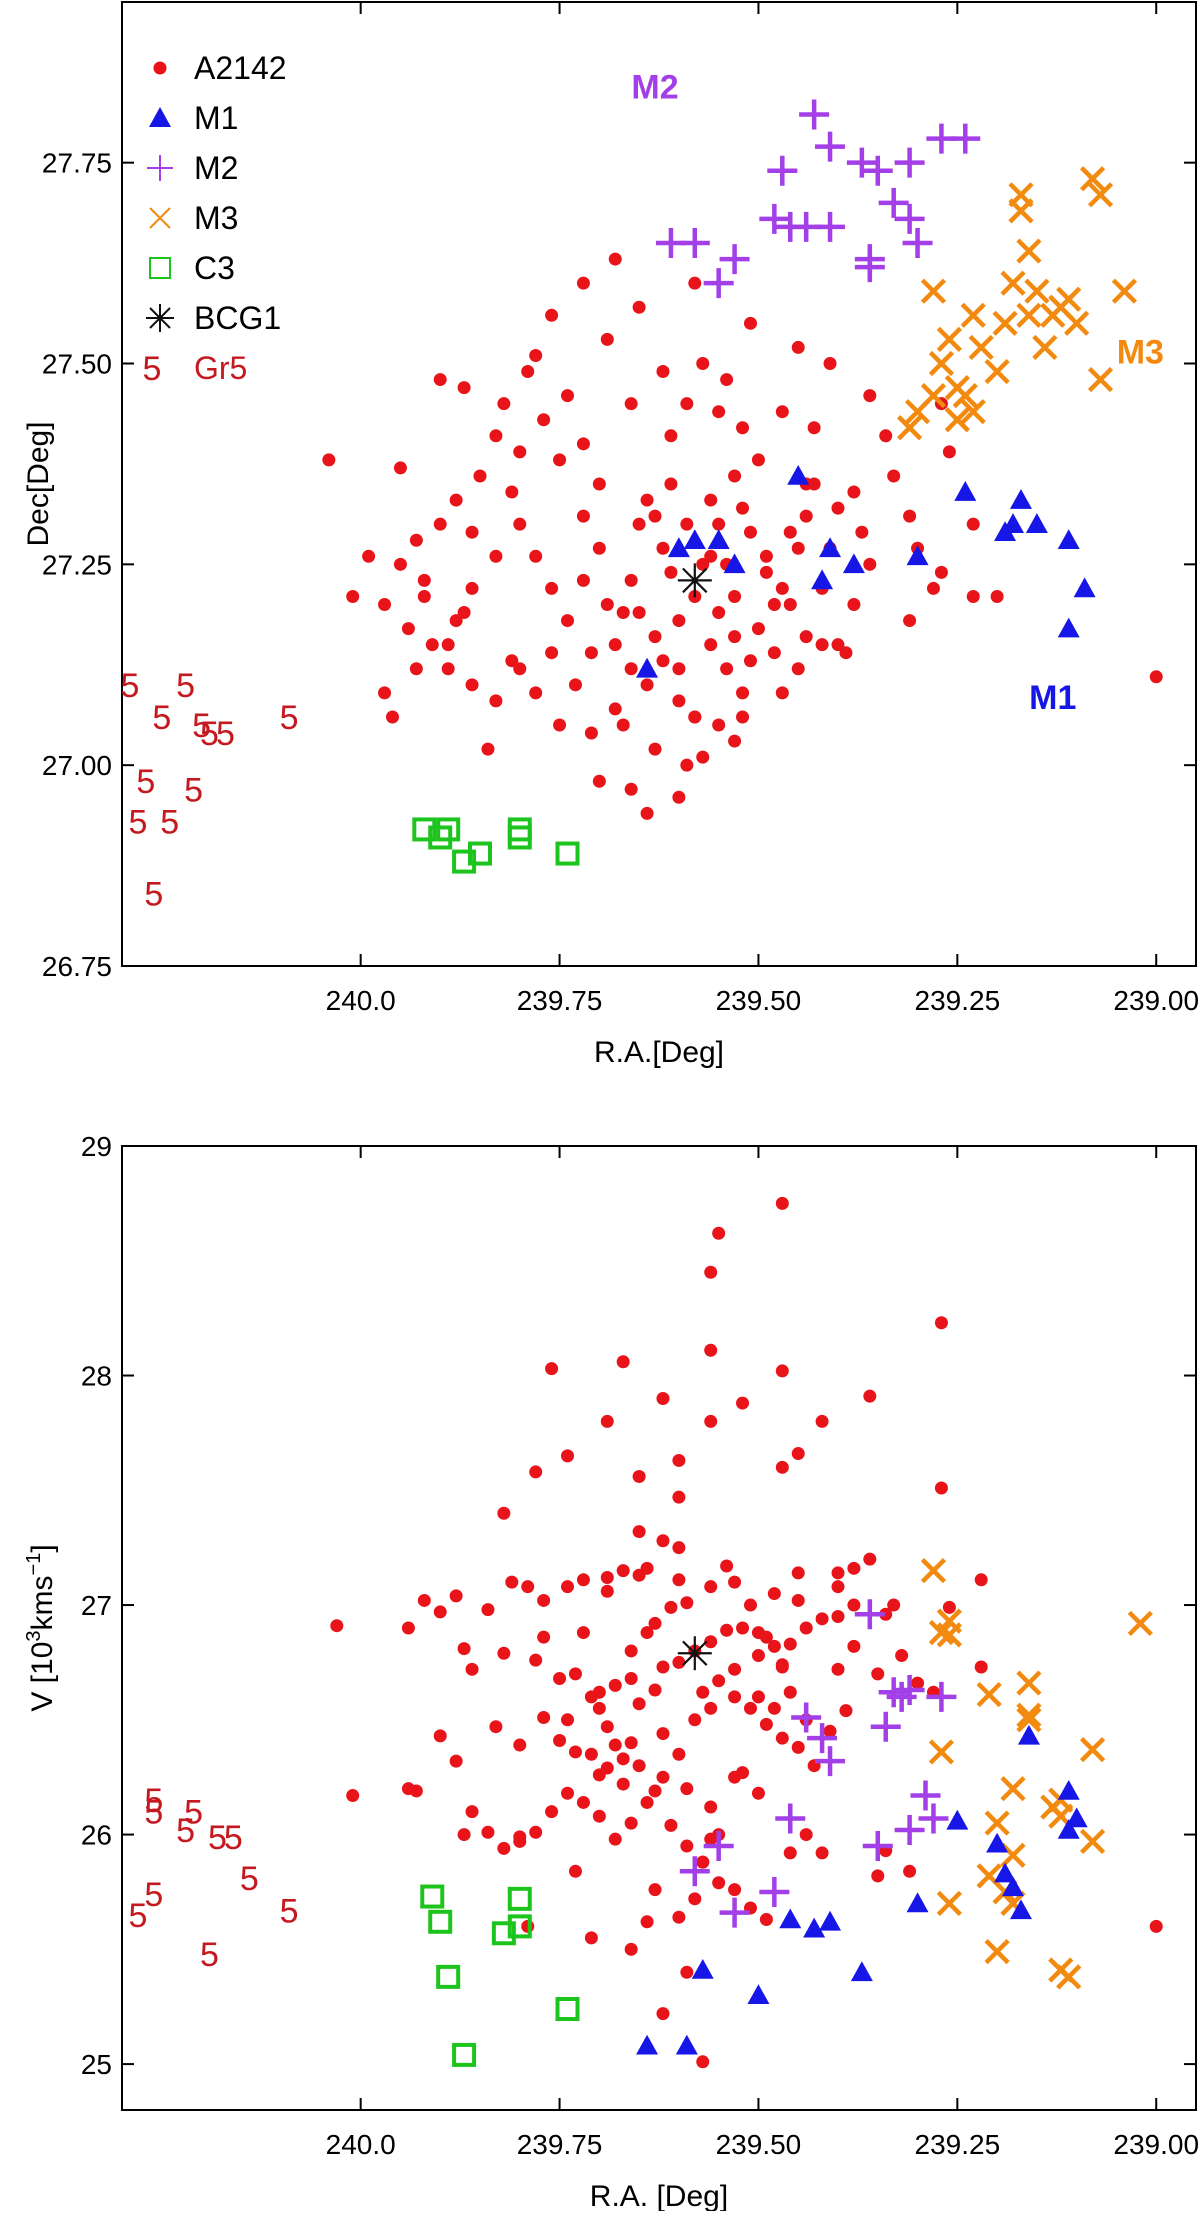  What do you see at coordinates (240, 68) in the screenshot?
I see `legend-label: A2142` at bounding box center [240, 68].